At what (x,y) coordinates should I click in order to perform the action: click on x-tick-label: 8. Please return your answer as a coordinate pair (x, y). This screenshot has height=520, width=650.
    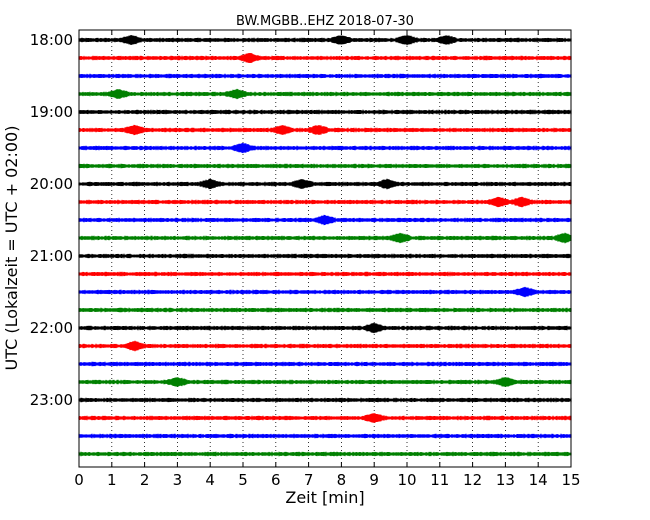
    Looking at the image, I should click on (342, 480).